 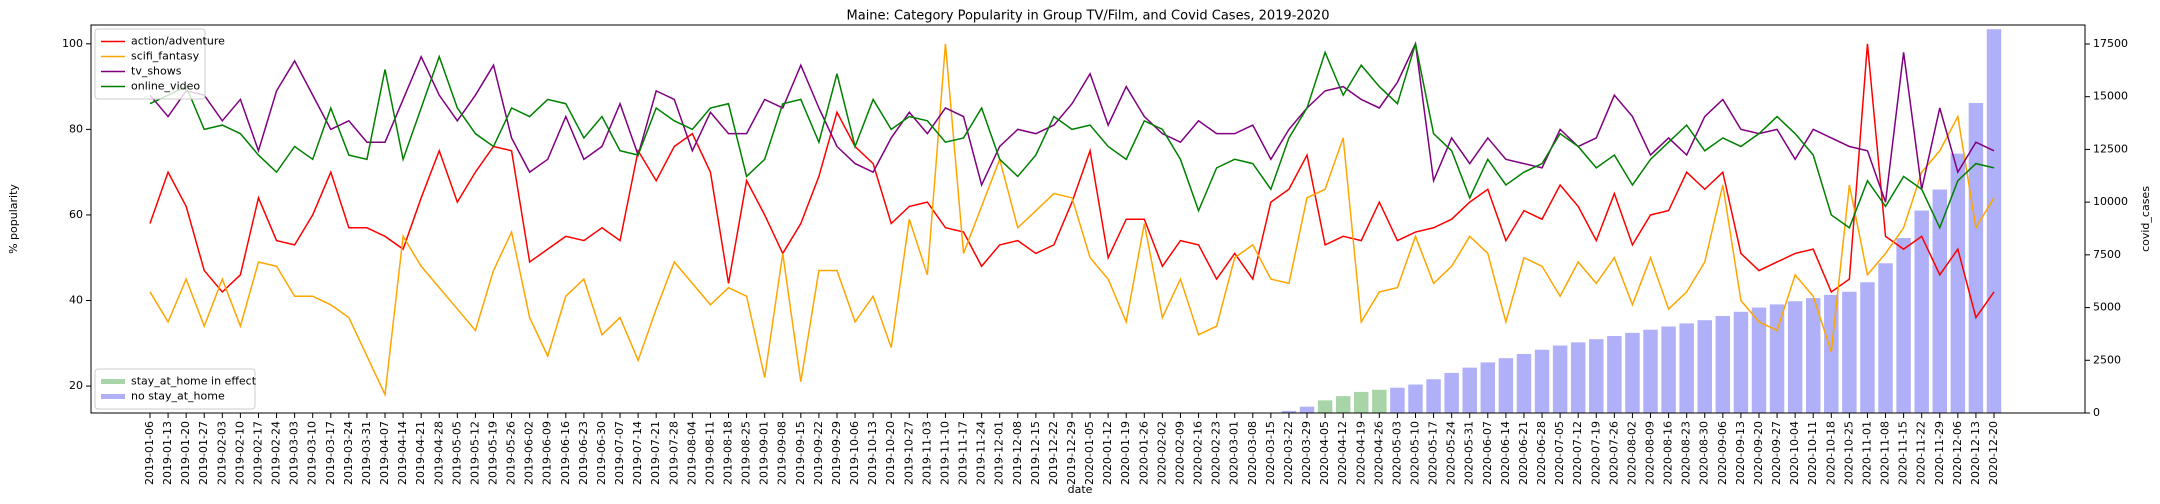 I want to click on x-tick-label: 2019-01-13, so click(x=167, y=453).